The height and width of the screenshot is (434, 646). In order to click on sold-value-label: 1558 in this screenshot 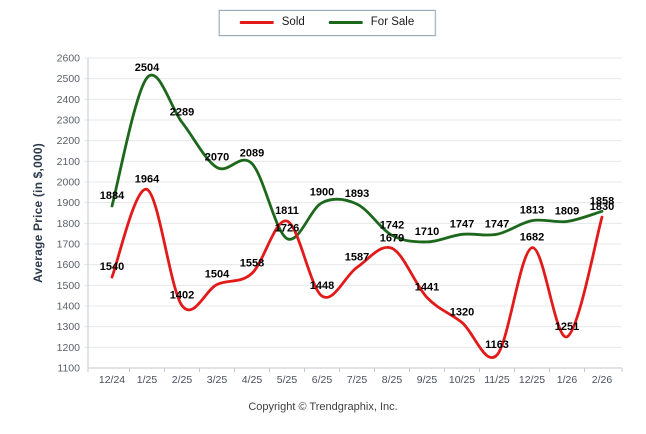, I will do `click(252, 263)`.